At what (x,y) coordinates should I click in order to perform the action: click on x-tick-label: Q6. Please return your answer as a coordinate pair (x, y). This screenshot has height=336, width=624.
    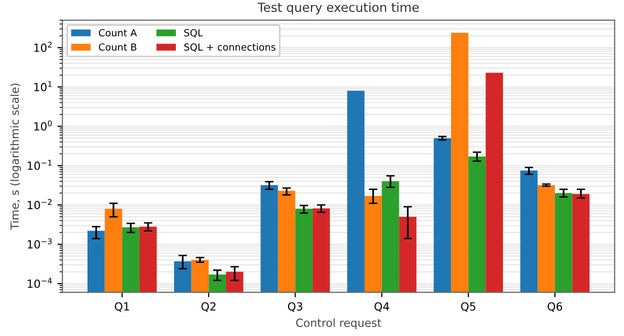
    Looking at the image, I should click on (555, 307).